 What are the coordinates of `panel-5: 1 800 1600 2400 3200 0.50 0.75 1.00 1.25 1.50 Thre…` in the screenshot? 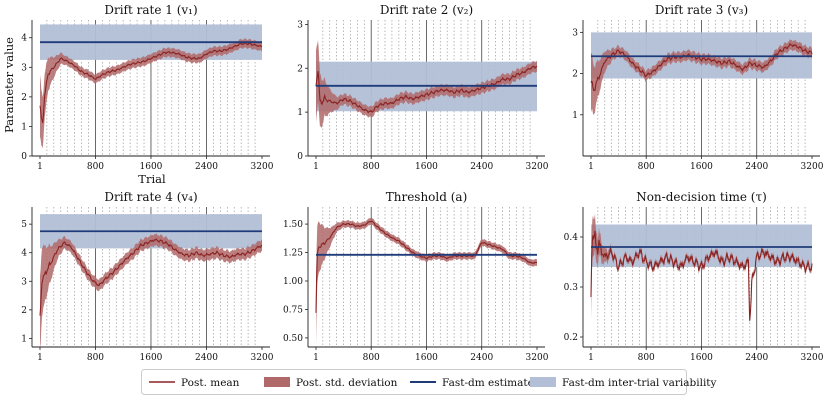 It's located at (416, 276).